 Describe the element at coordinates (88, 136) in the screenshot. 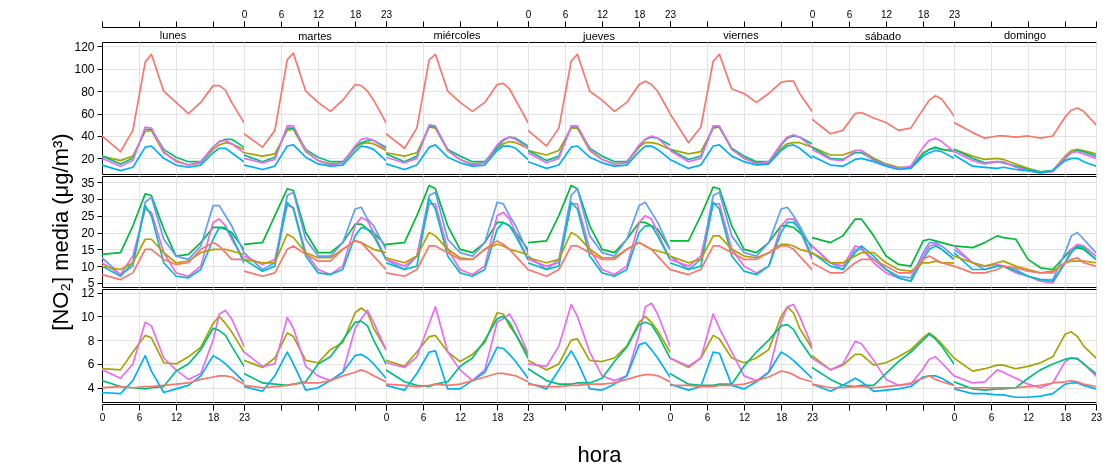

I see `y-tick-label: 40` at that location.